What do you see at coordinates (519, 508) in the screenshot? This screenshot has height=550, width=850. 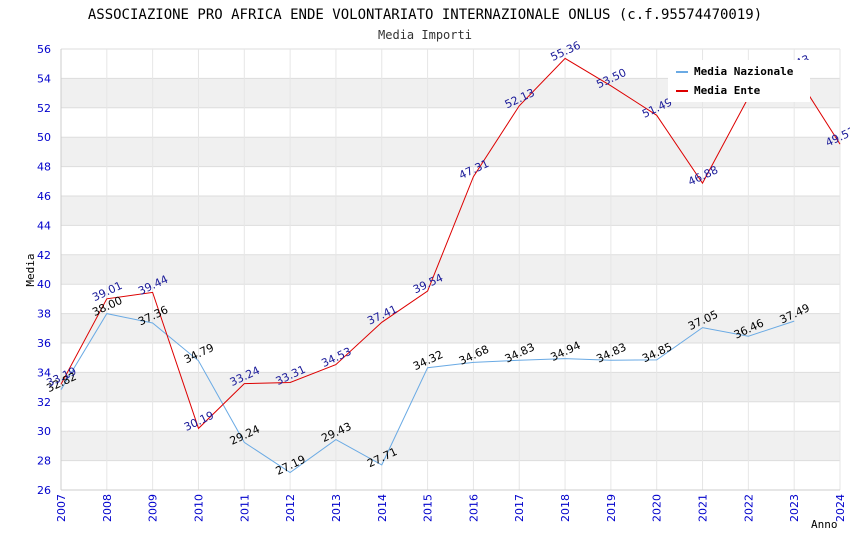 I see `x-tick-label: 2017` at bounding box center [519, 508].